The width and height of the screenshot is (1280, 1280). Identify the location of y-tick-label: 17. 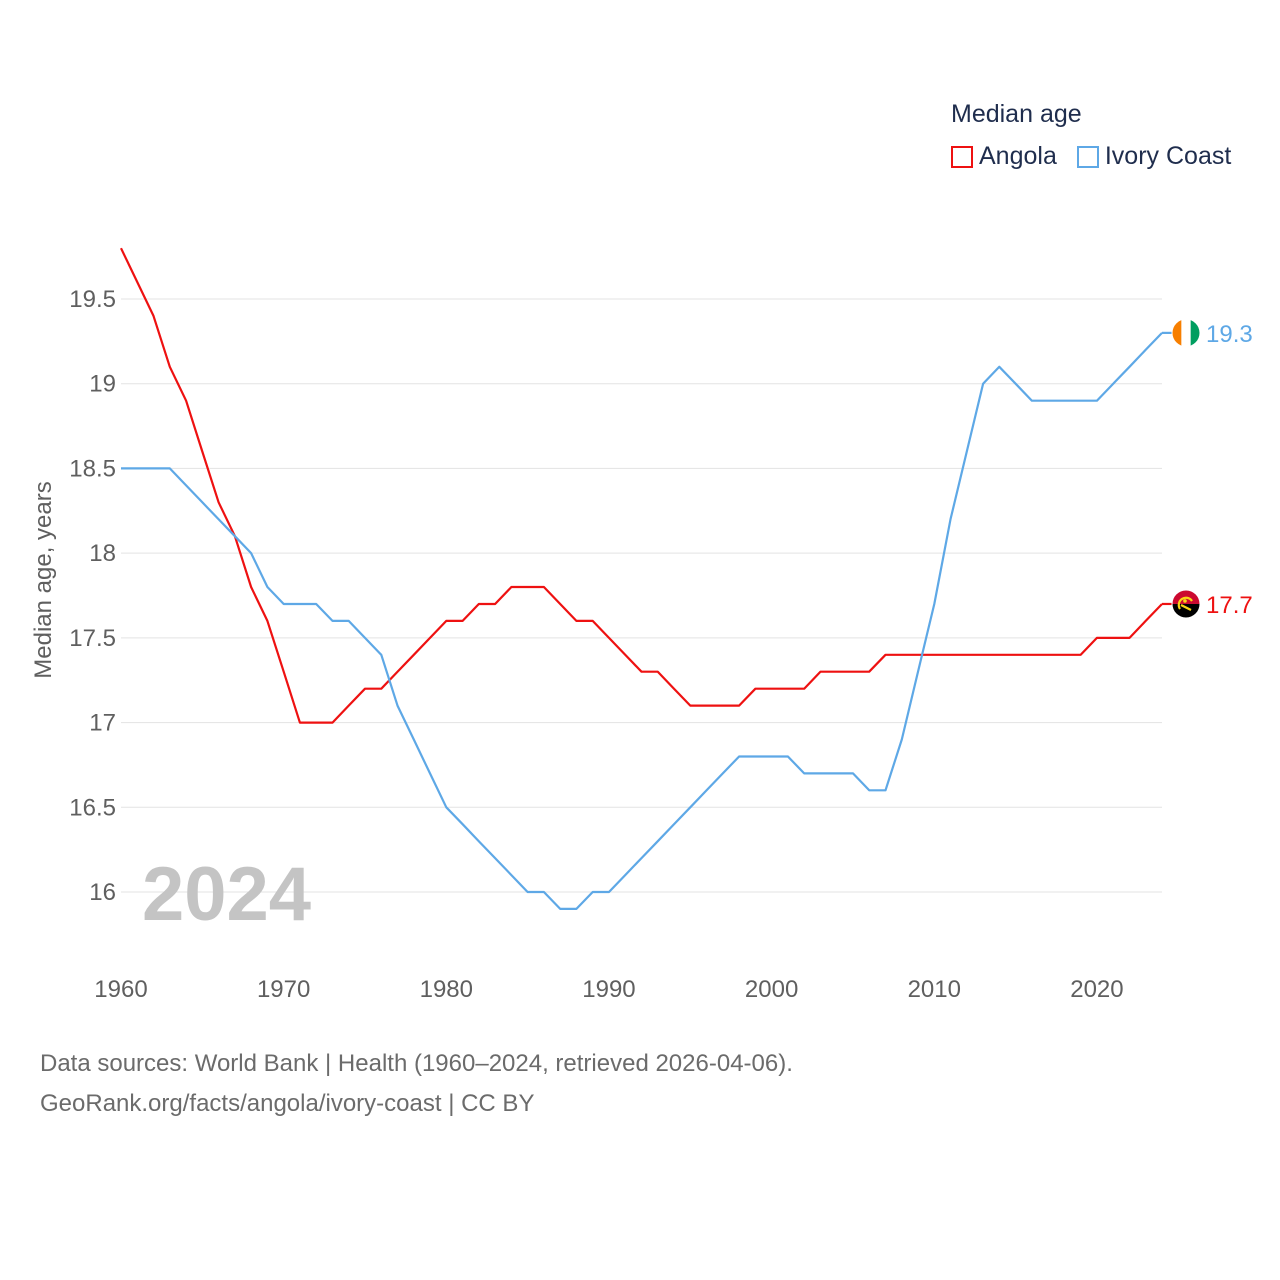
(102, 723).